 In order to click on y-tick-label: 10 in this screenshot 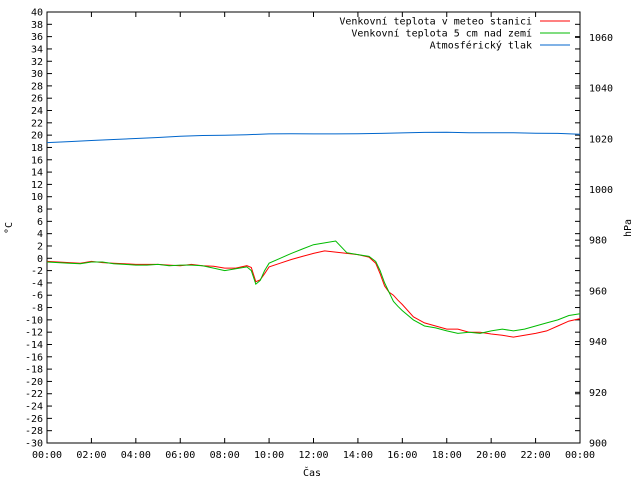, I will do `click(37, 197)`.